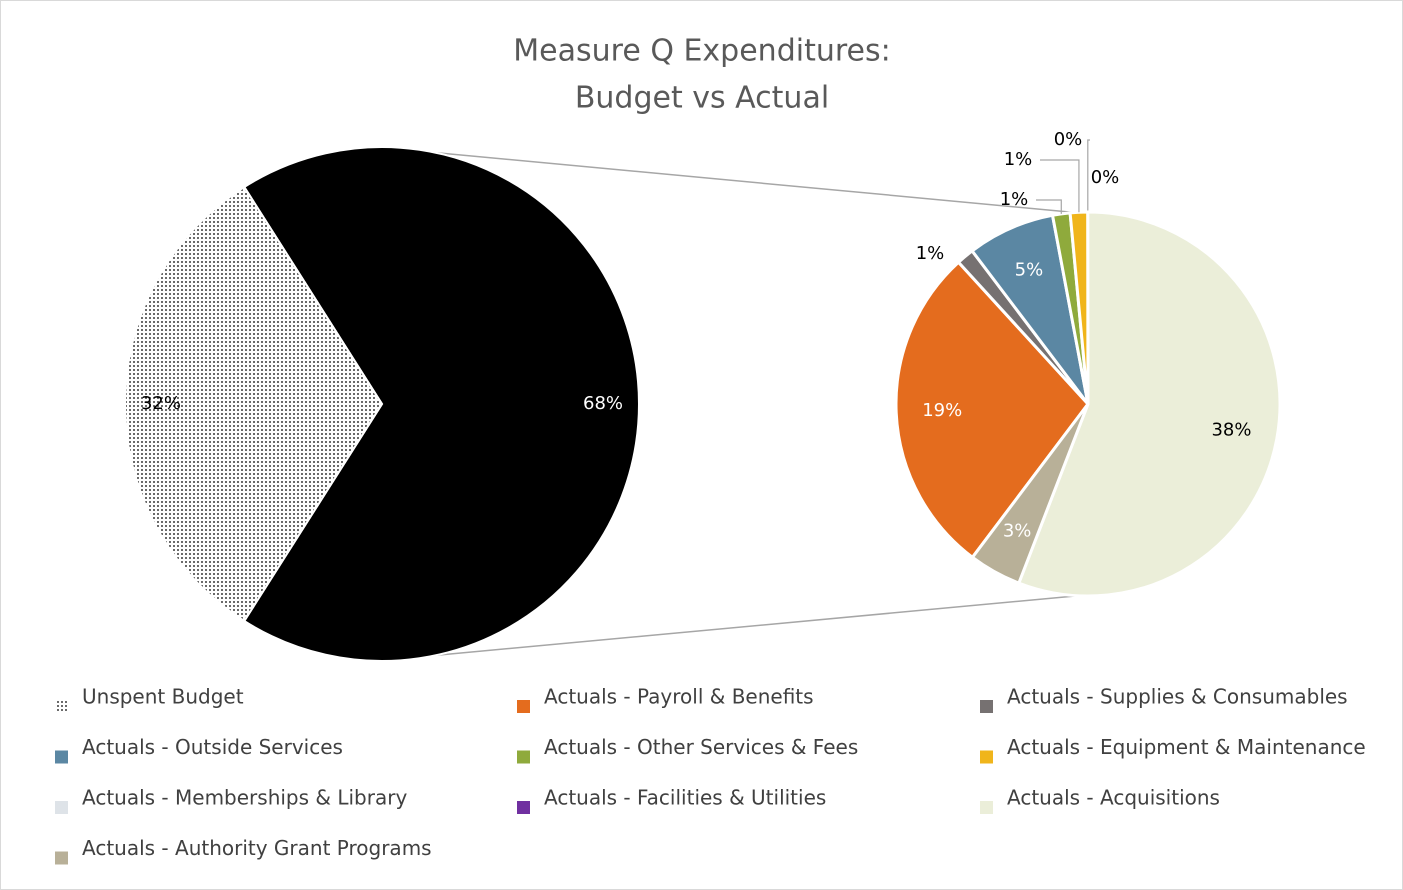 Image resolution: width=1403 pixels, height=890 pixels. What do you see at coordinates (1186, 747) in the screenshot?
I see `legend-label: Actuals - Equipment & Maintenance` at bounding box center [1186, 747].